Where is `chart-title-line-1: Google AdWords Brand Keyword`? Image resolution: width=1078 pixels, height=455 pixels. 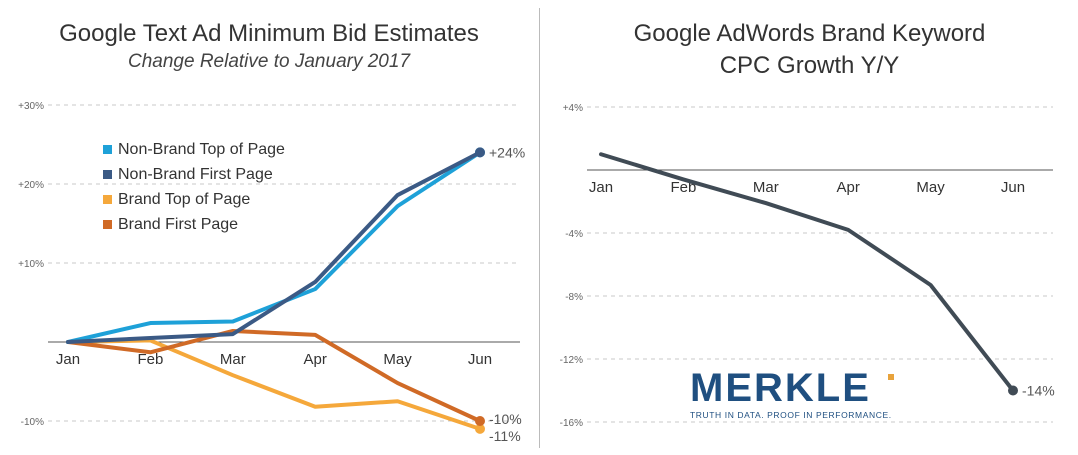
chart-title-line-1: Google AdWords Brand Keyword is located at coordinates (809, 33).